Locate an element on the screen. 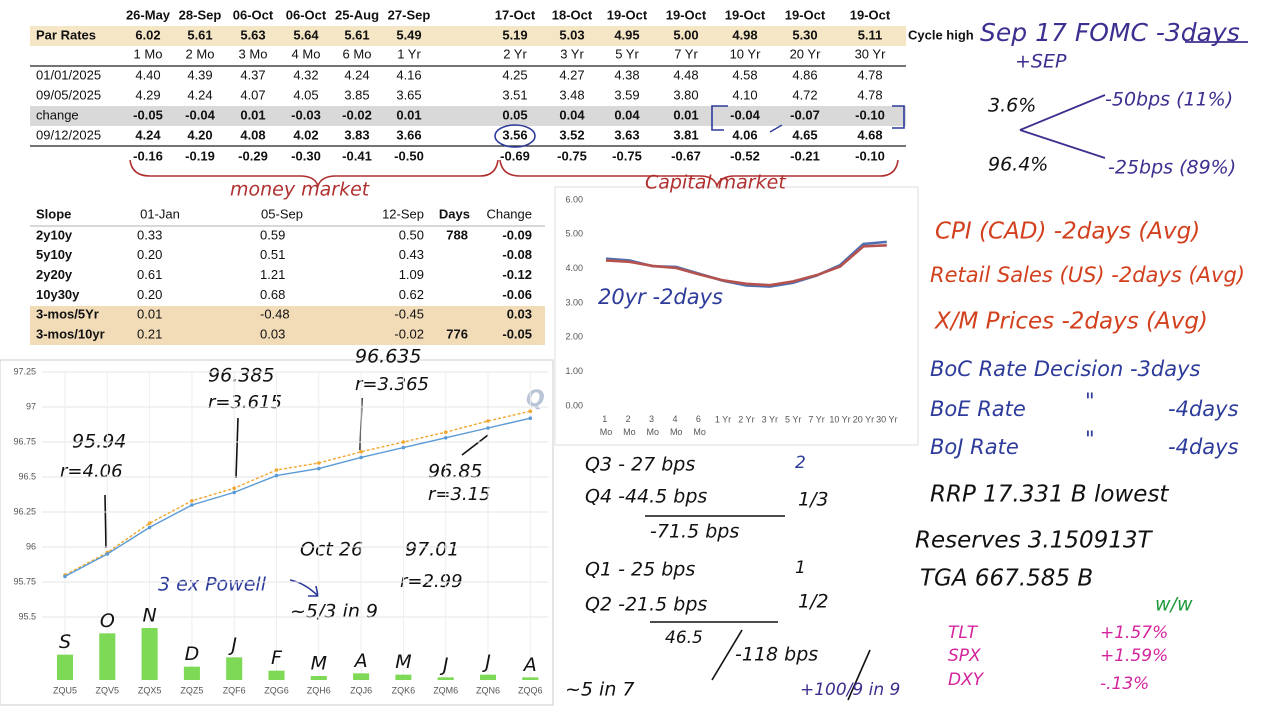 This screenshot has height=725, width=1280. y-tick-label: 5.00 is located at coordinates (574, 234).